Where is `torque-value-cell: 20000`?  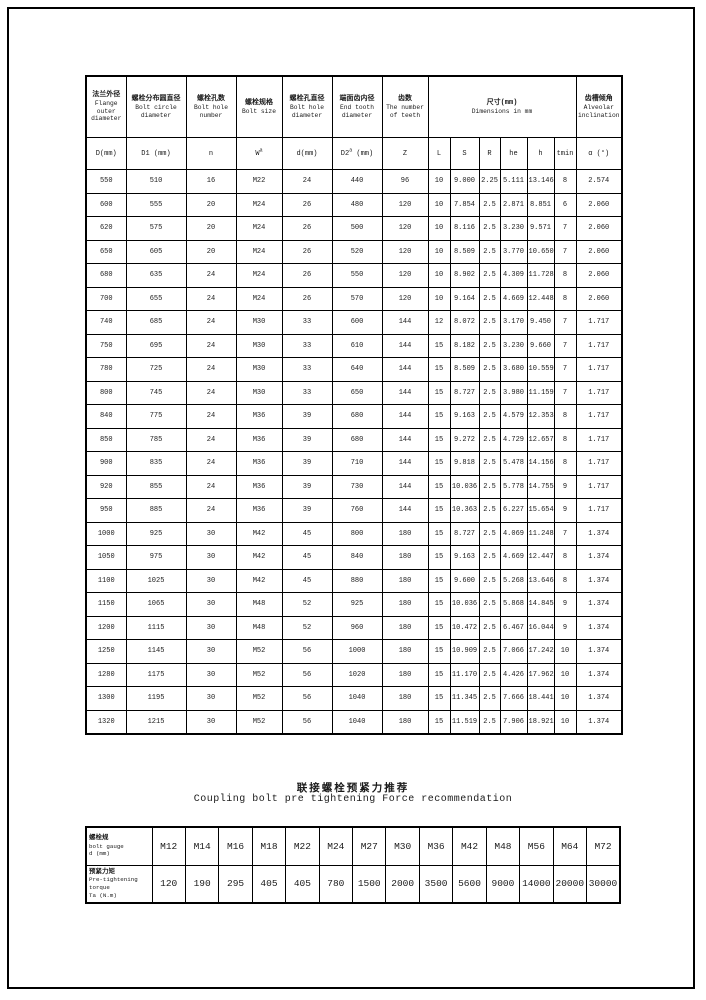
torque-value-cell: 20000 is located at coordinates (569, 884).